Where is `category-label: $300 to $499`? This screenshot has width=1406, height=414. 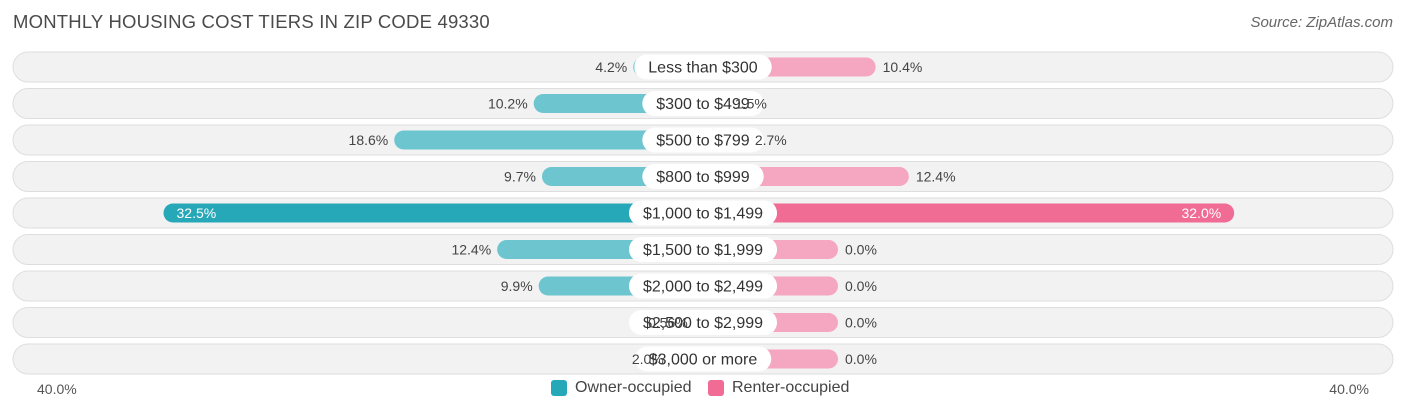 category-label: $300 to $499 is located at coordinates (703, 104).